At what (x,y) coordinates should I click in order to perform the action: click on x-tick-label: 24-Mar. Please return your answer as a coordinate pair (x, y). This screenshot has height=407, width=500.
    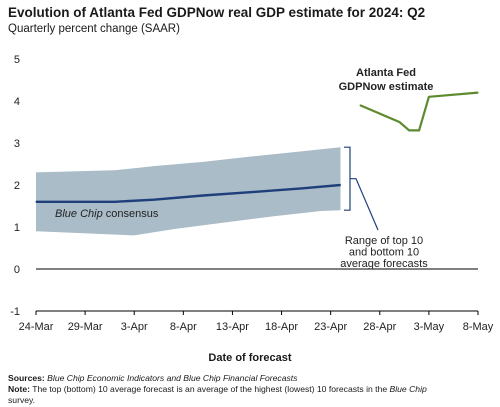
    Looking at the image, I should click on (36, 327).